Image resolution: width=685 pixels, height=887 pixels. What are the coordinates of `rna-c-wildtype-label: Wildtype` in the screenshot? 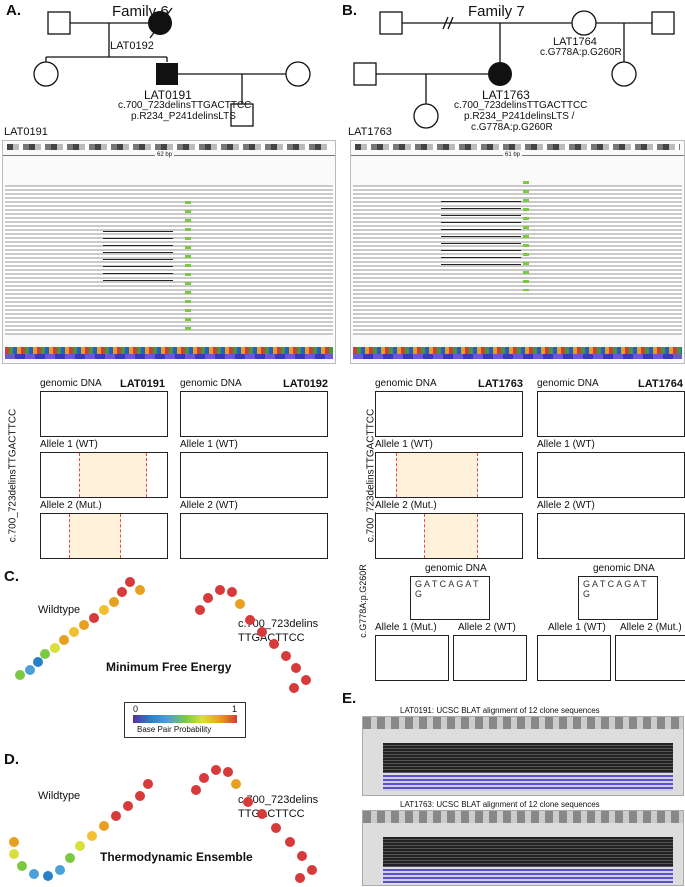 It's located at (59, 610).